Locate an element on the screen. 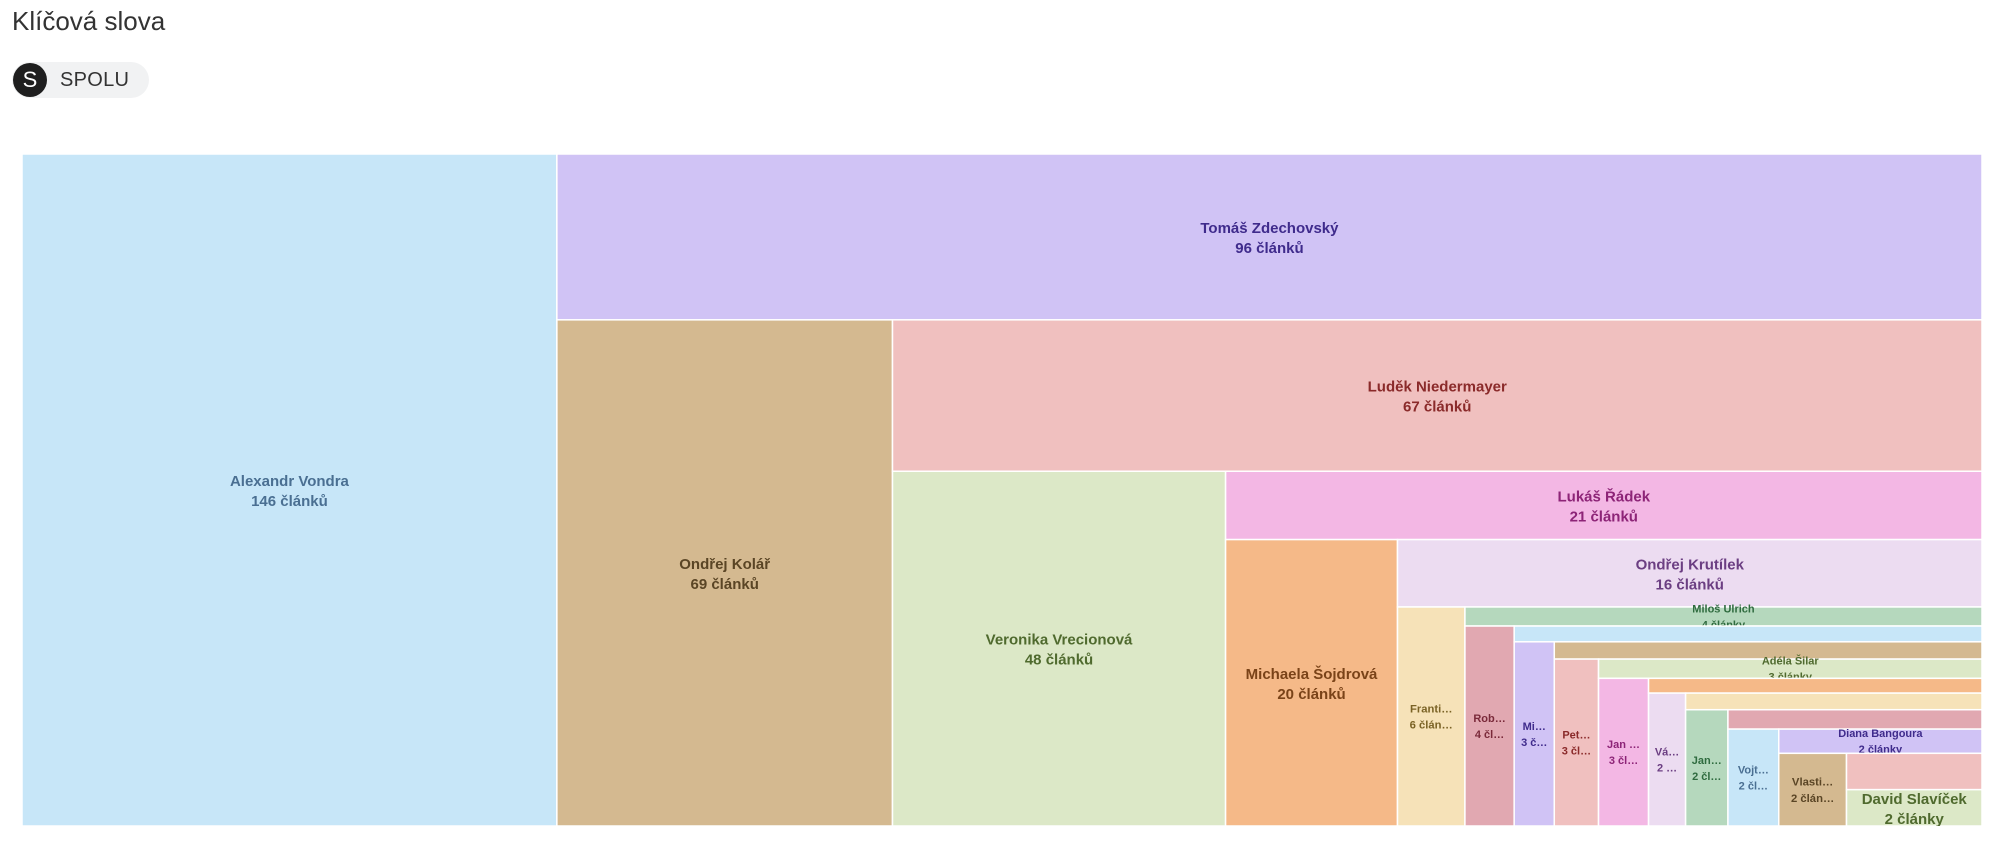  chip-label: SPOLU is located at coordinates (95, 79).